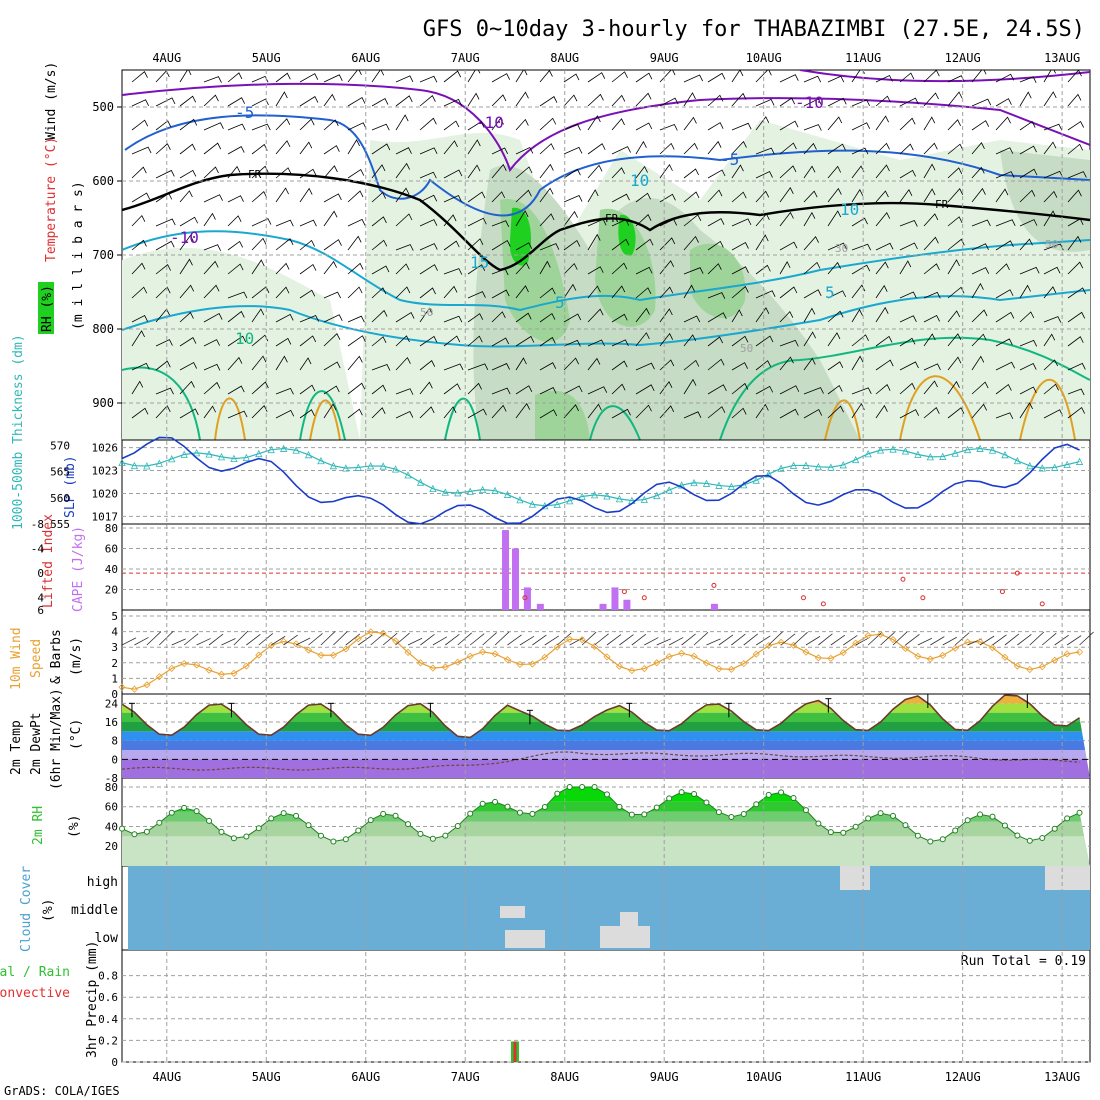 The width and height of the screenshot is (1100, 1100). I want to click on contour-label: FR, so click(942, 204).